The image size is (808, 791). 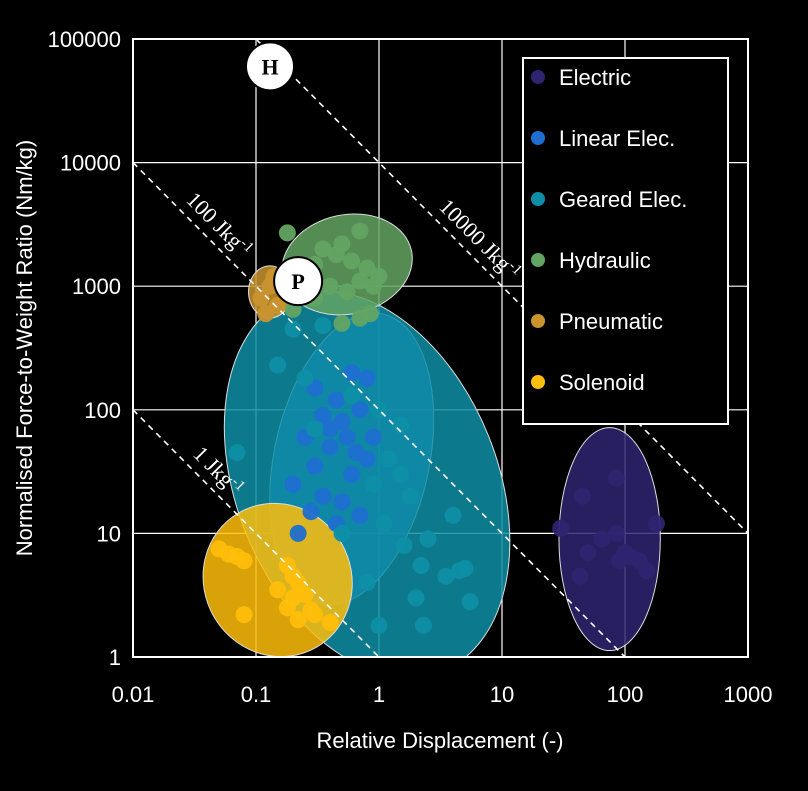 I want to click on marker-p-label: P, so click(x=297, y=281).